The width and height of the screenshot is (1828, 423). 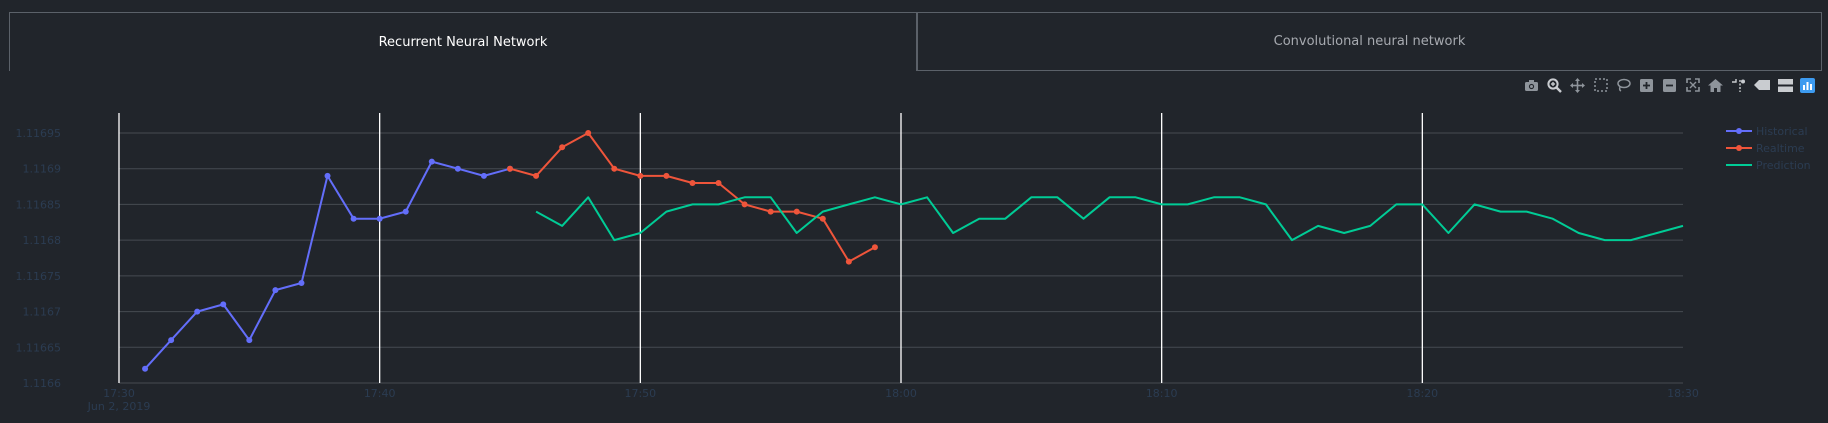 What do you see at coordinates (1782, 131) in the screenshot?
I see `legend-label: Historical` at bounding box center [1782, 131].